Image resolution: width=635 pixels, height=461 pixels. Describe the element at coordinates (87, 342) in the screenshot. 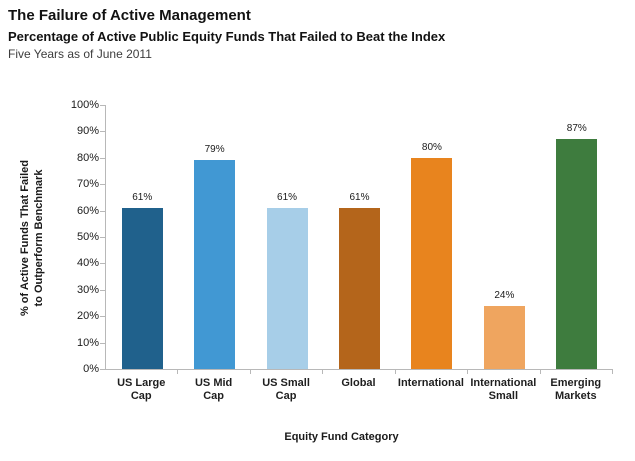

I see `y-tick-label: 10%` at that location.